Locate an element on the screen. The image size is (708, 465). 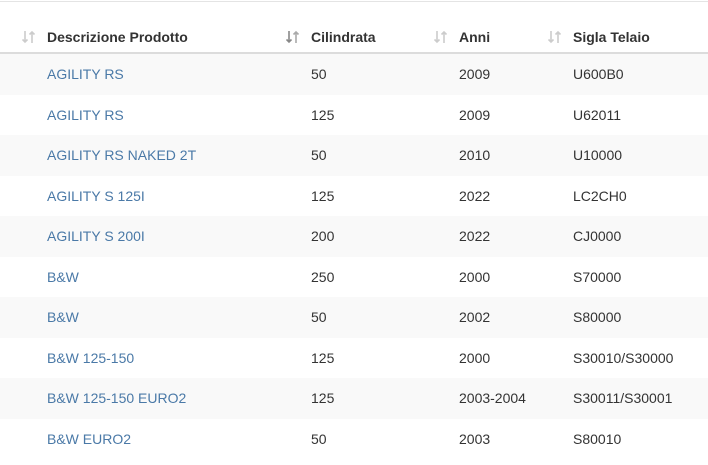
table-cell: 2003-2004 is located at coordinates (482, 398).